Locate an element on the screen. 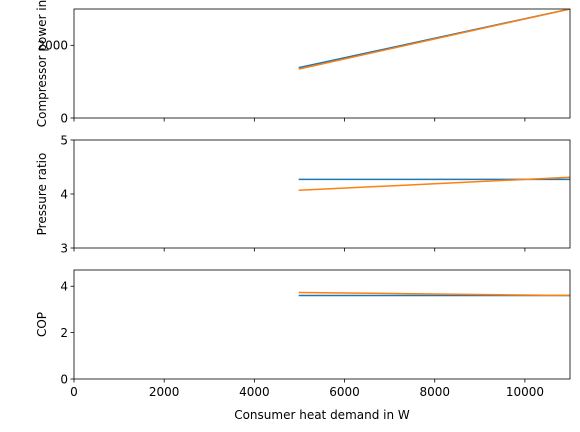 Image resolution: width=580 pixels, height=432 pixels. y-axis-label: COP is located at coordinates (42, 324).